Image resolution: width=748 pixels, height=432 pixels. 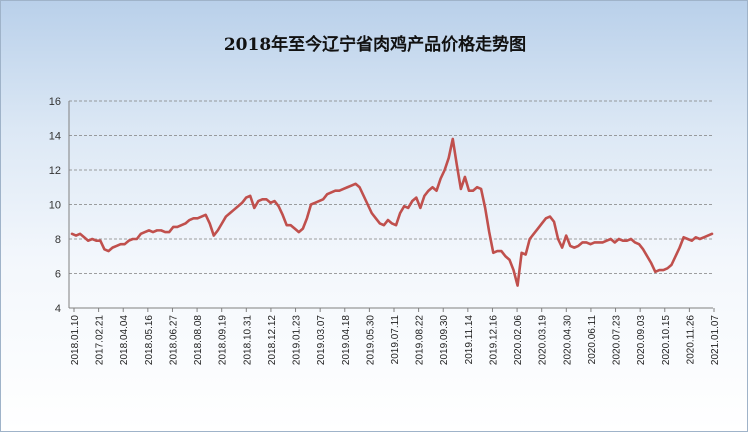 What do you see at coordinates (321, 340) in the screenshot?
I see `x-tick-label: 2019.03.07` at bounding box center [321, 340].